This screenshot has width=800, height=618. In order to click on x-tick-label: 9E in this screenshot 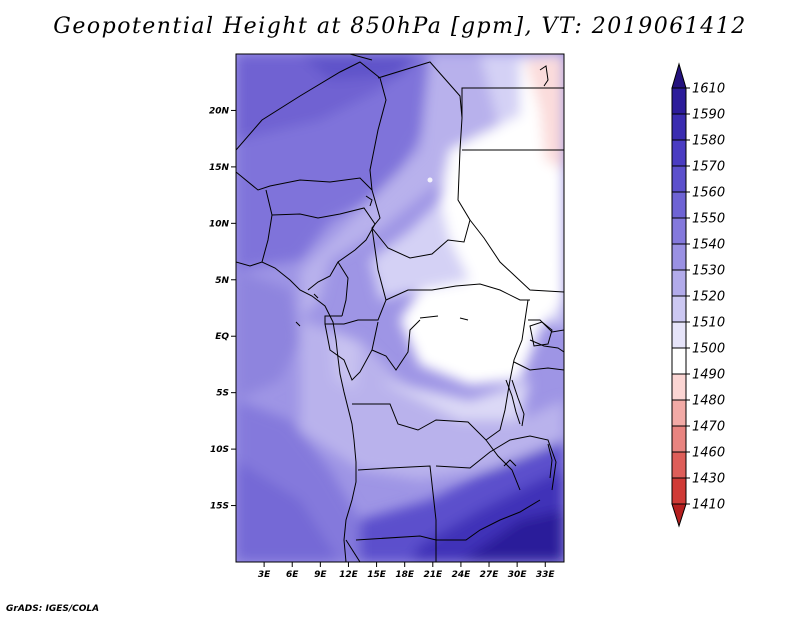, I will do `click(320, 575)`.